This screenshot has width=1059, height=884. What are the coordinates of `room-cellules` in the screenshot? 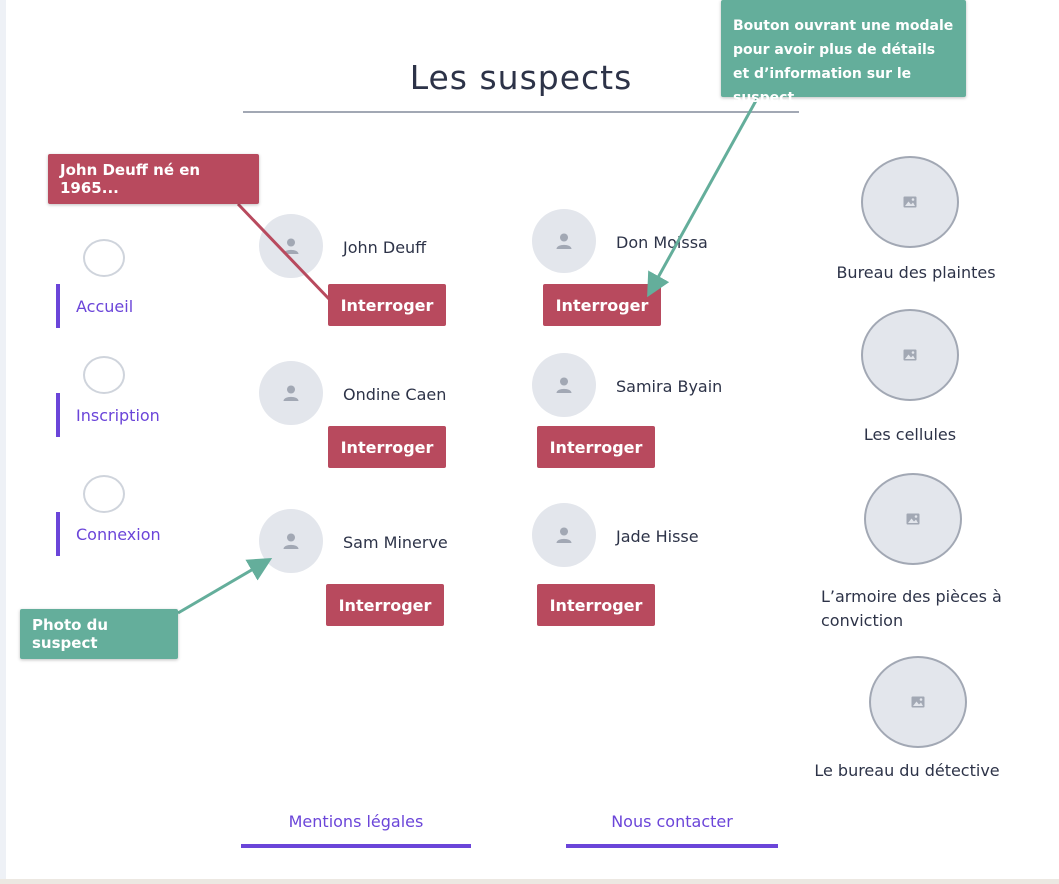 It's located at (910, 355).